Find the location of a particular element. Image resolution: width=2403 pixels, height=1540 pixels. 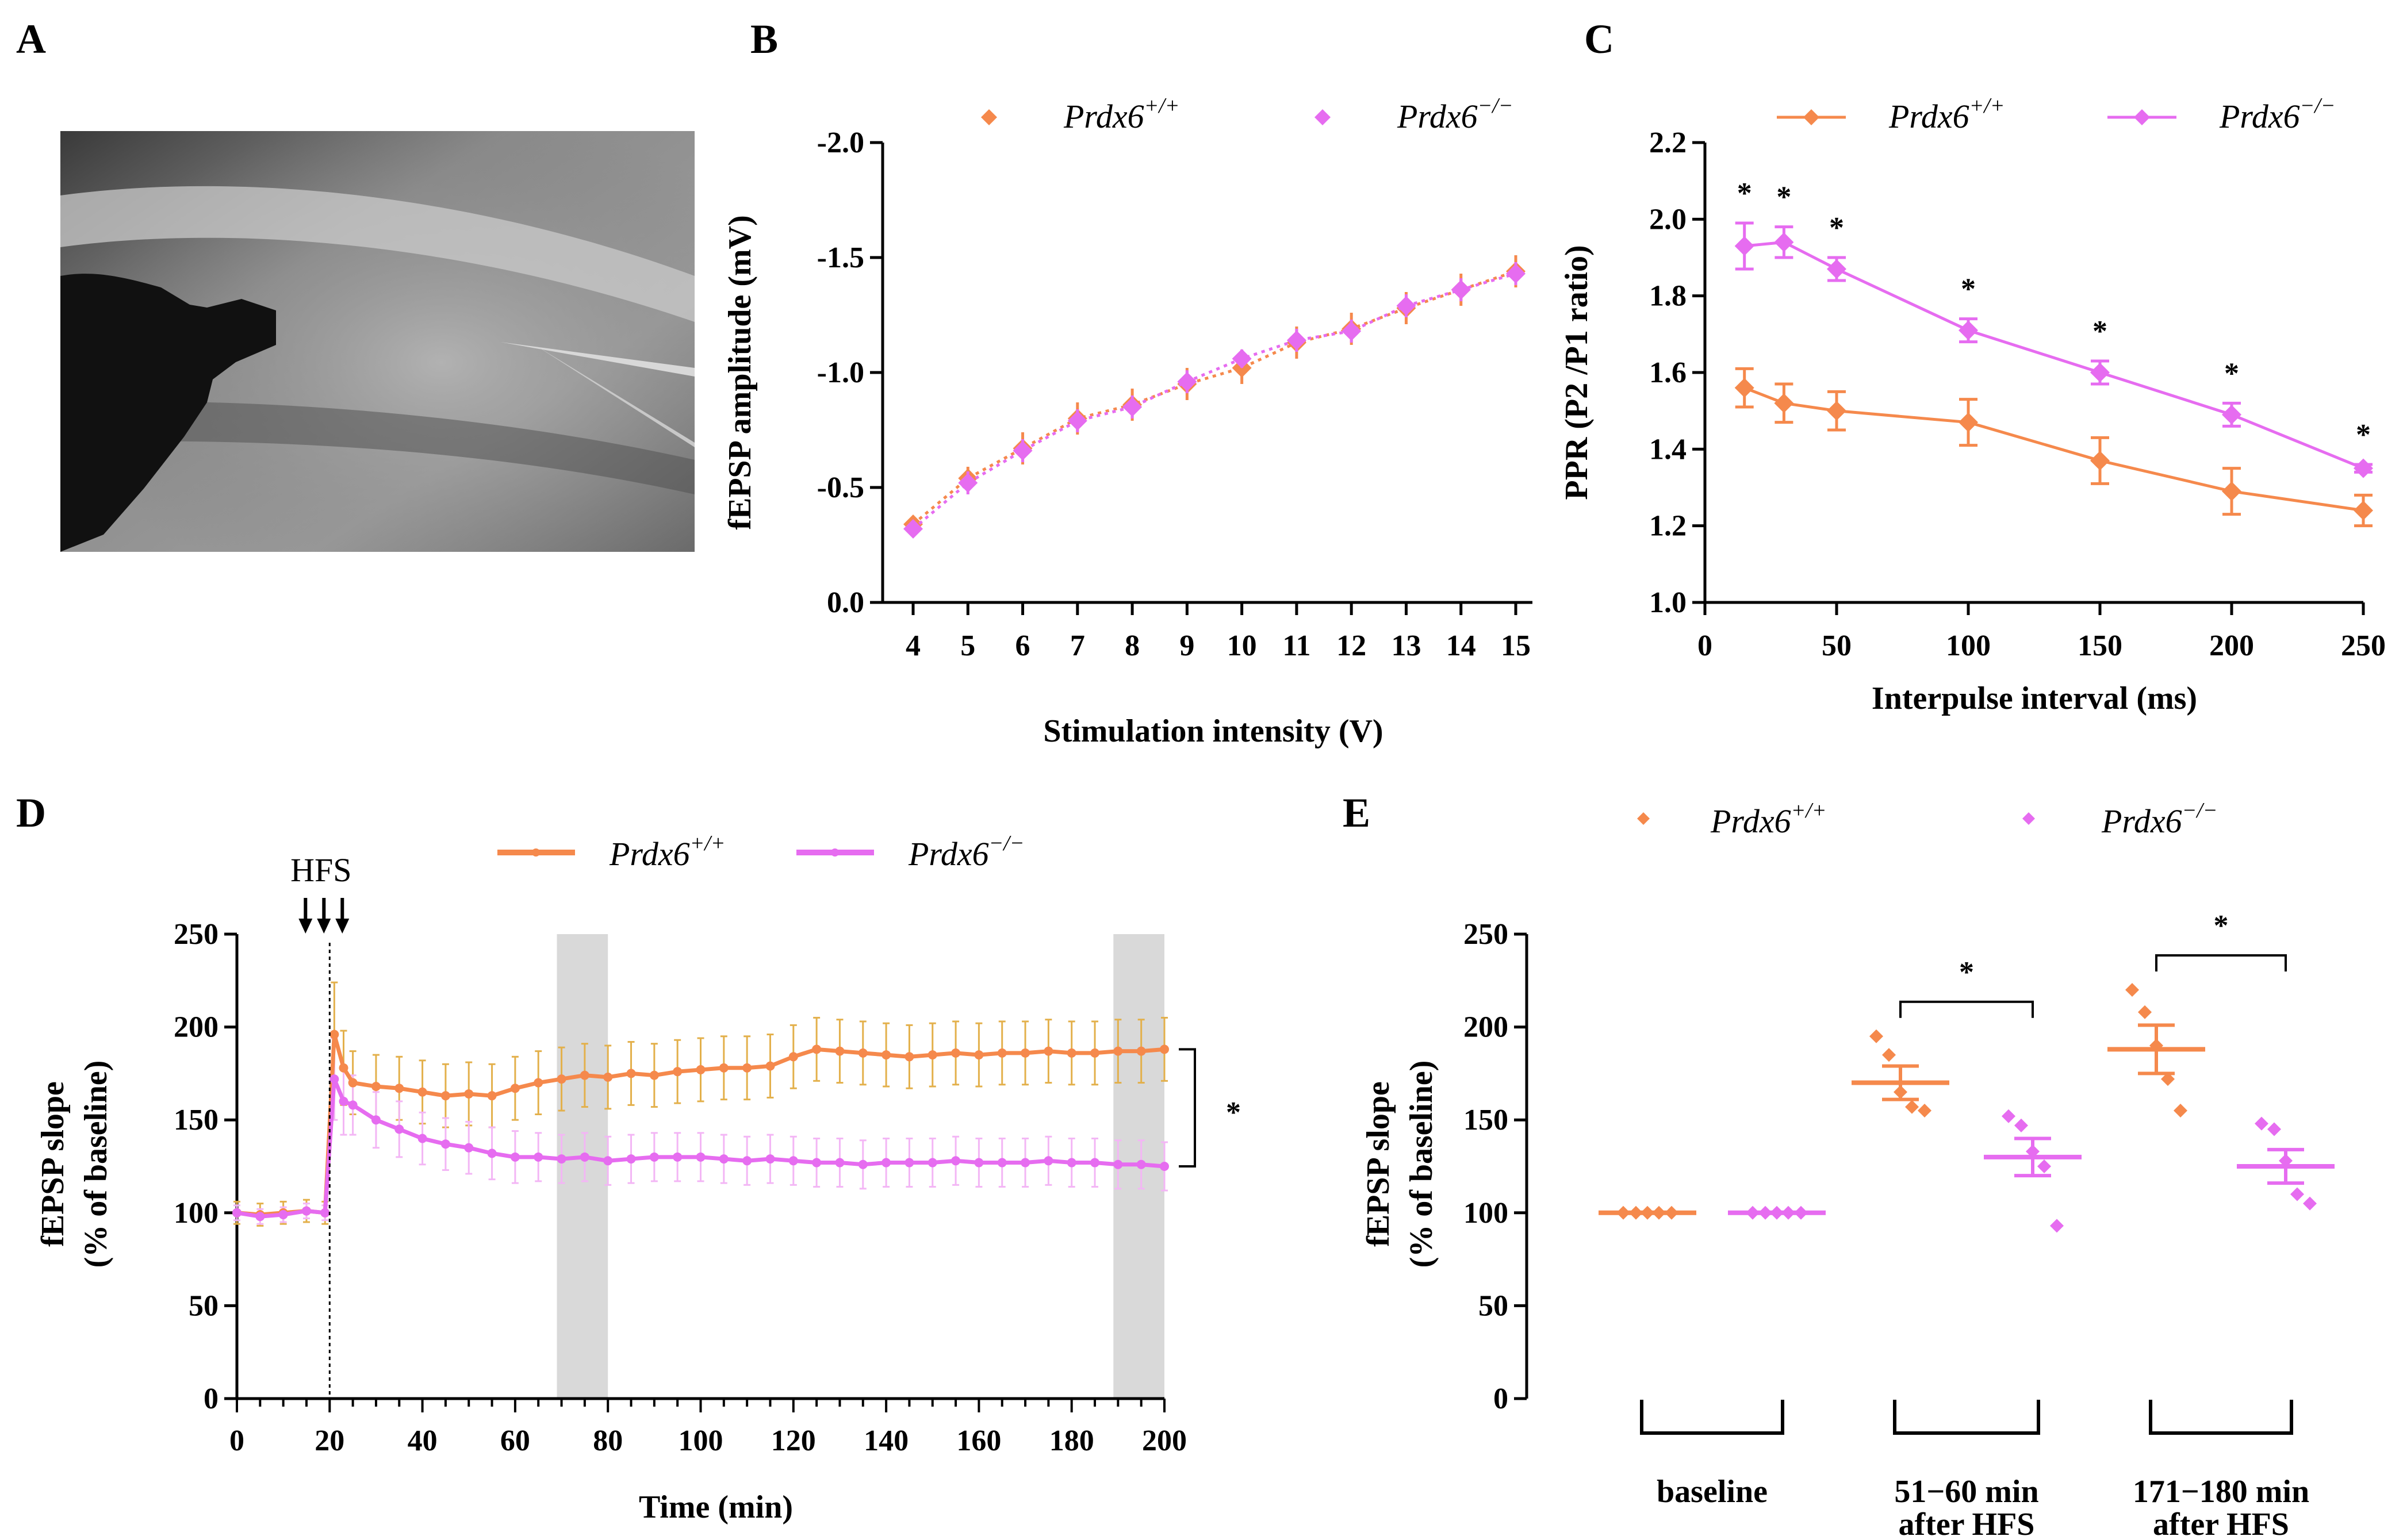

chart-e-ylabel-2: (% of baseline) is located at coordinates (1422, 1164).